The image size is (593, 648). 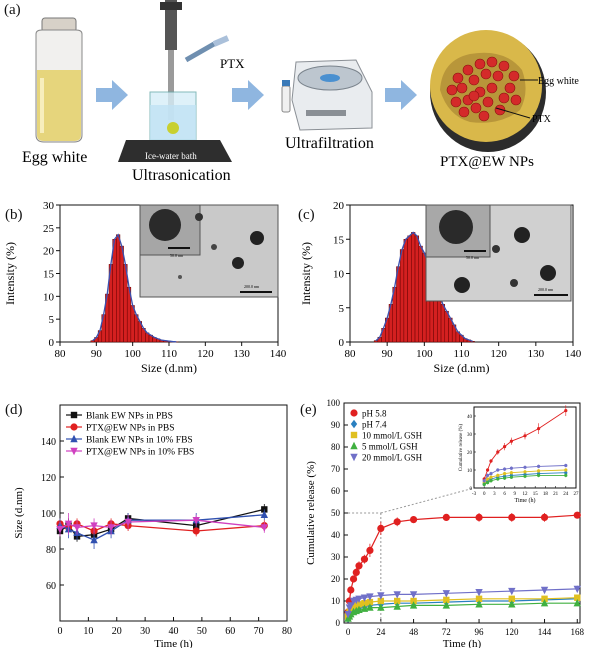 I want to click on inset-x-tick-label: 9, so click(x=515, y=494).